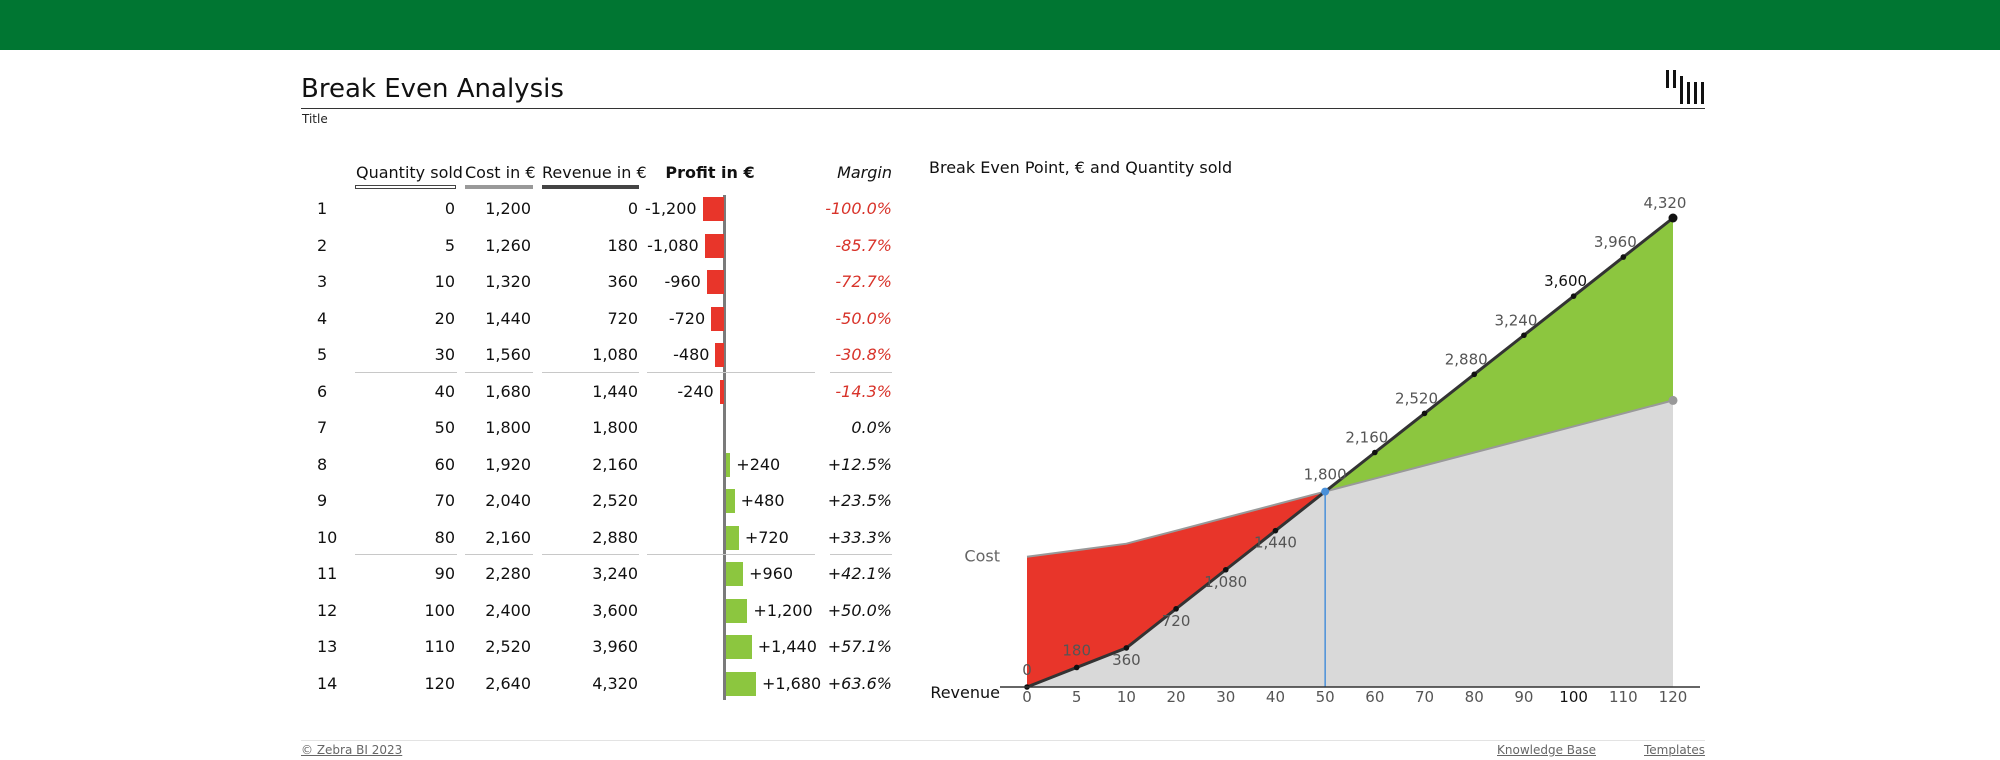  I want to click on x-tick-label: 80, so click(1474, 697).